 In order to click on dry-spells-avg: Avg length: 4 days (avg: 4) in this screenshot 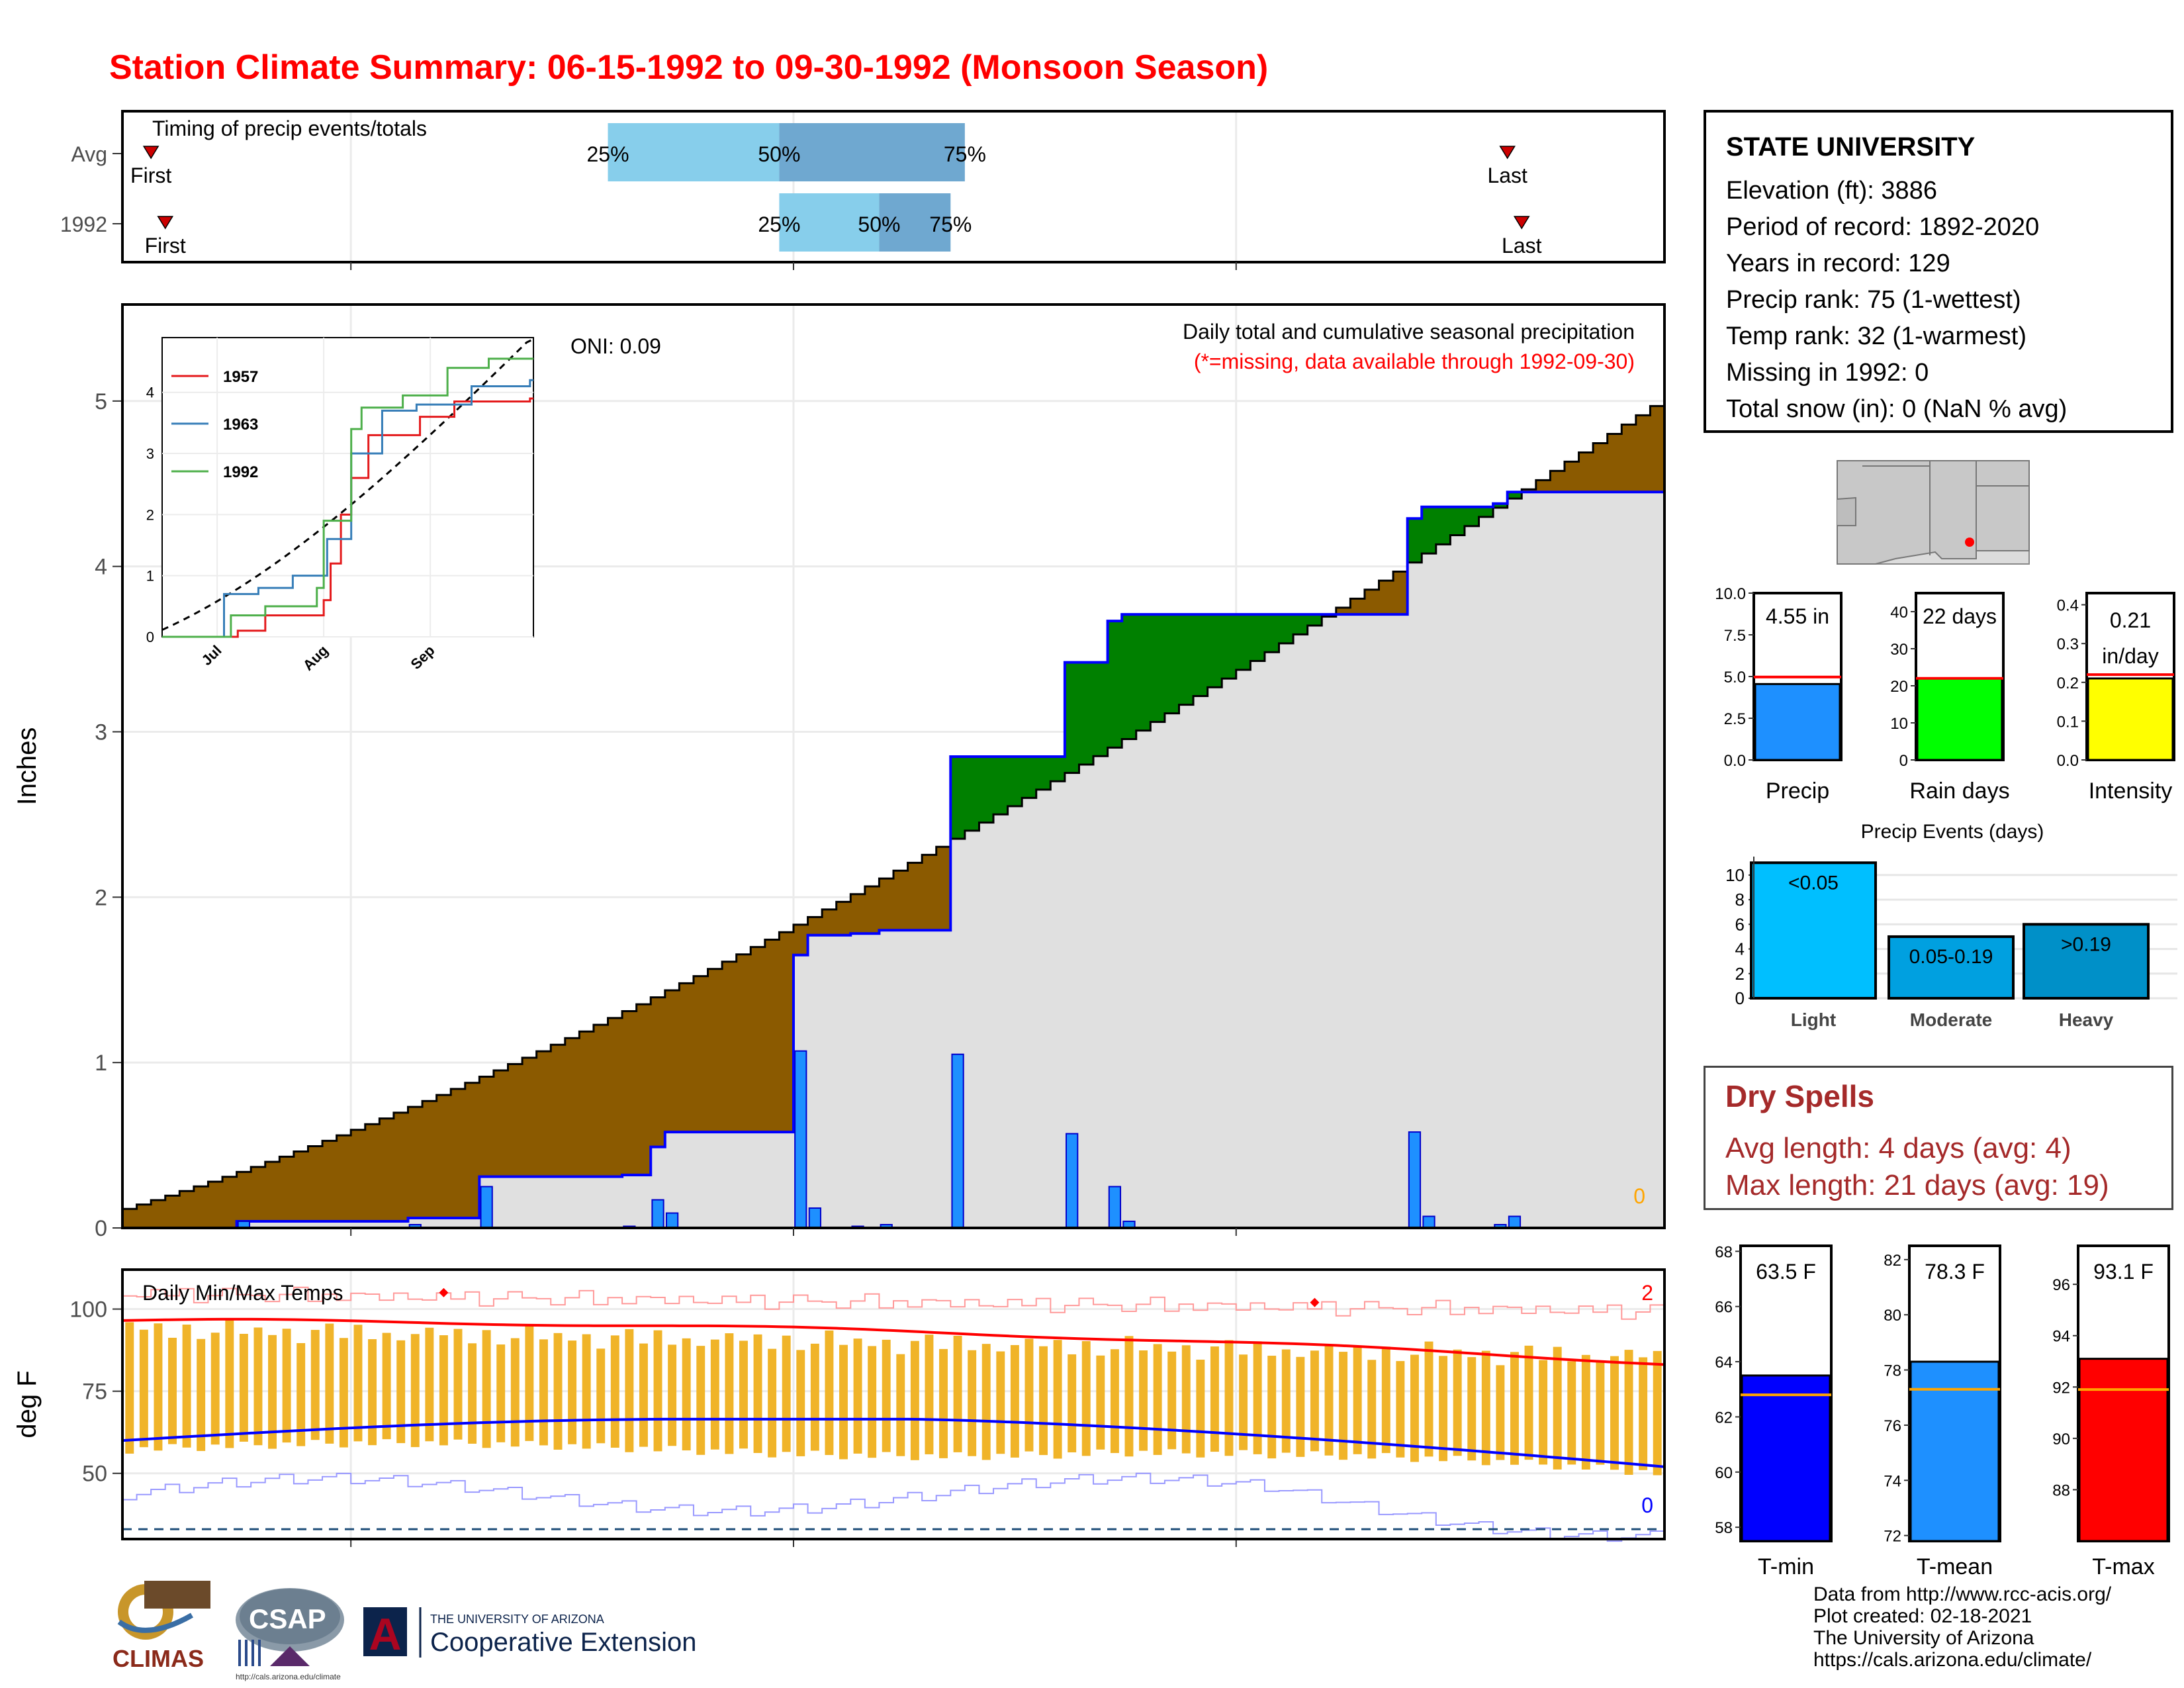, I will do `click(1898, 1148)`.